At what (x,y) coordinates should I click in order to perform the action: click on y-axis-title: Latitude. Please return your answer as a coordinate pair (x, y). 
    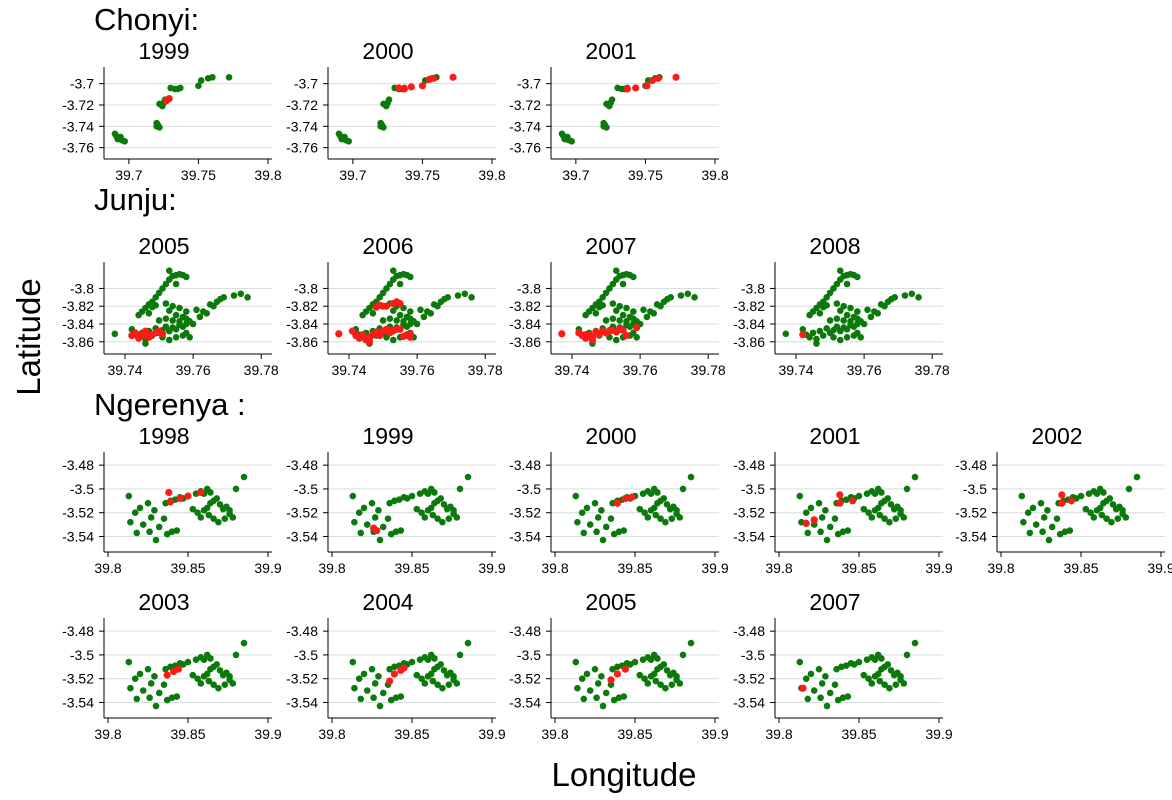
    Looking at the image, I should click on (28, 336).